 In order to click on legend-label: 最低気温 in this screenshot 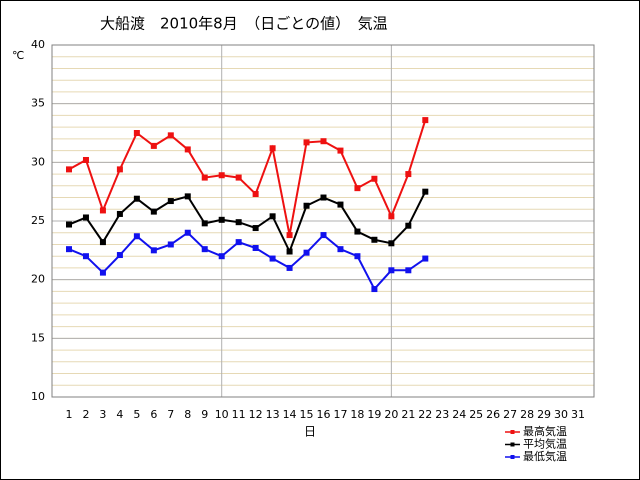, I will do `click(545, 456)`.